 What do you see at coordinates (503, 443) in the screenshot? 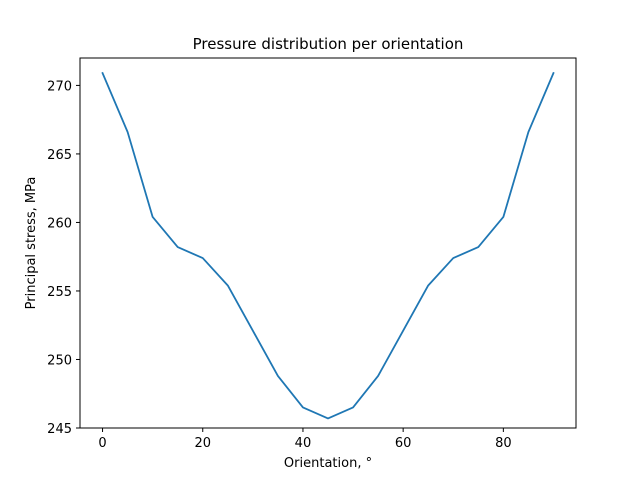
I see `x-tick-label: 80` at bounding box center [503, 443].